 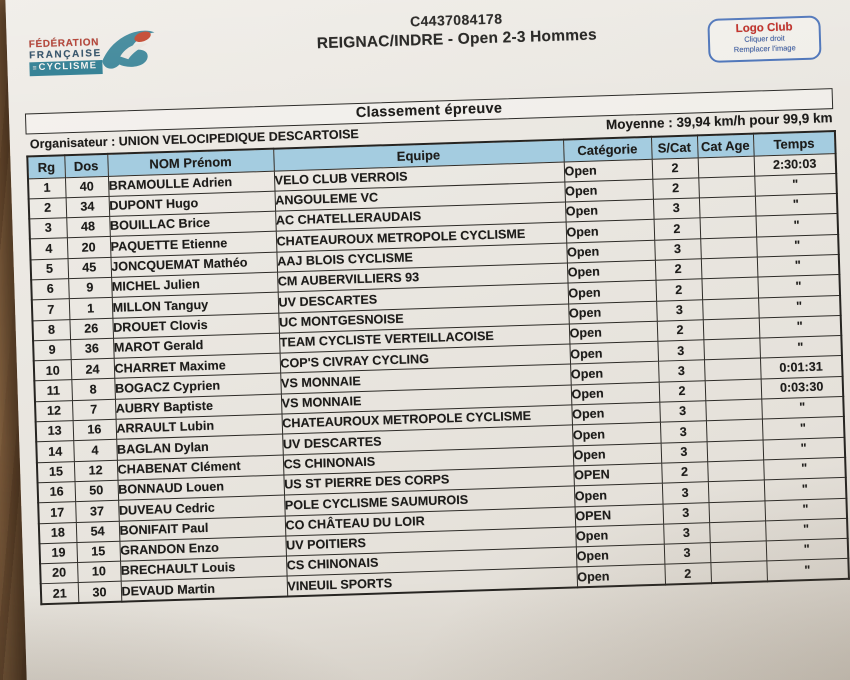 What do you see at coordinates (429, 111) in the screenshot?
I see `section-title: Classement épreuve` at bounding box center [429, 111].